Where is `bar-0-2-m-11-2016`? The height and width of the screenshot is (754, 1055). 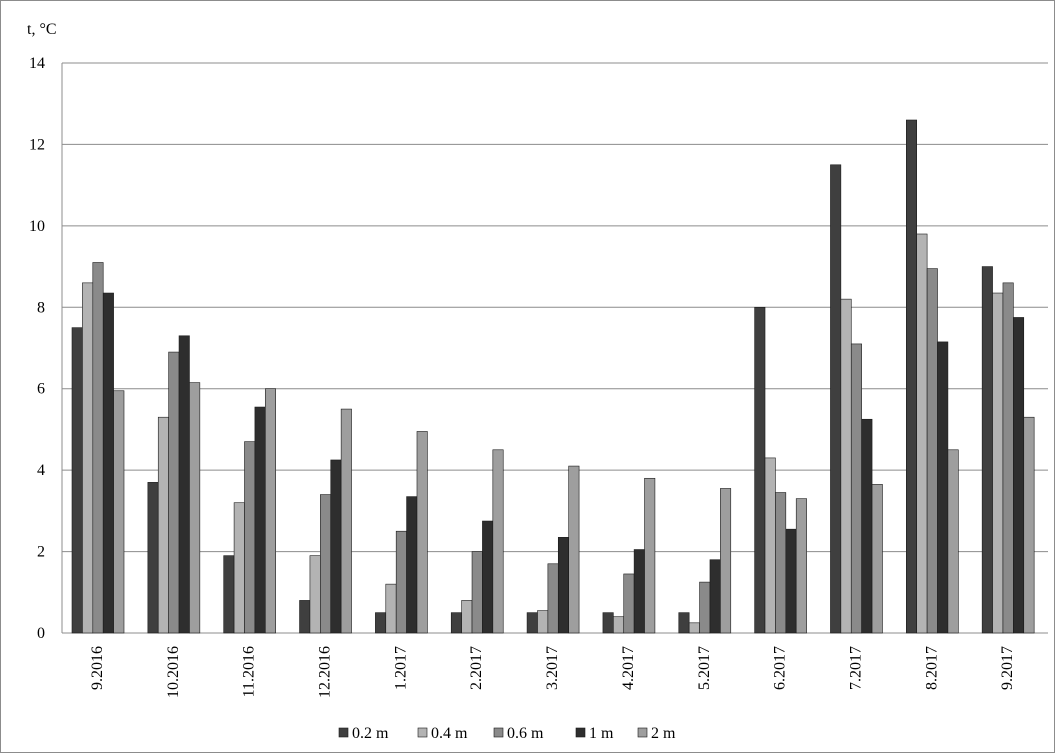
bar-0-2-m-11-2016 is located at coordinates (229, 594).